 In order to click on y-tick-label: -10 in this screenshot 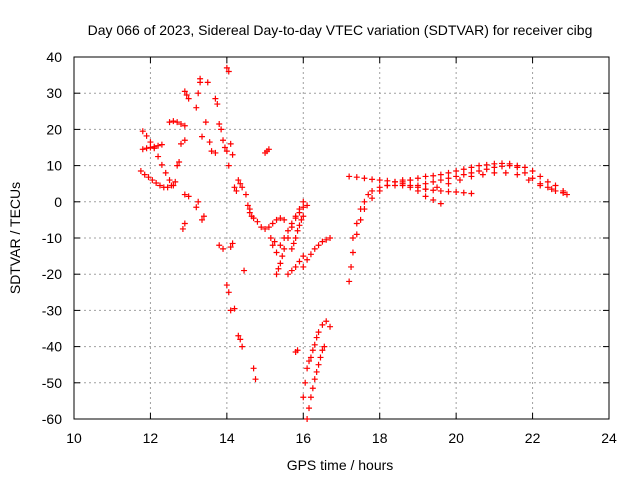, I will do `click(52, 238)`.